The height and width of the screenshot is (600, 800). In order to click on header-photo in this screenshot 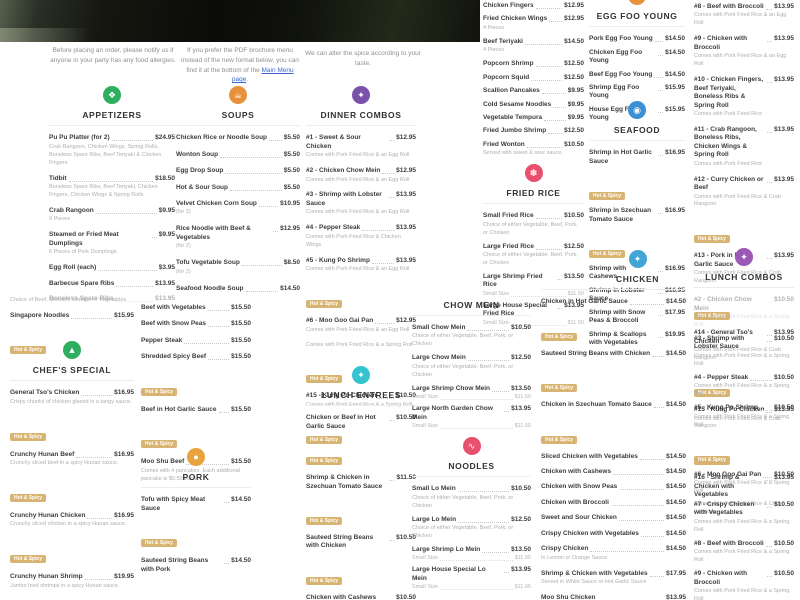, I will do `click(240, 21)`.